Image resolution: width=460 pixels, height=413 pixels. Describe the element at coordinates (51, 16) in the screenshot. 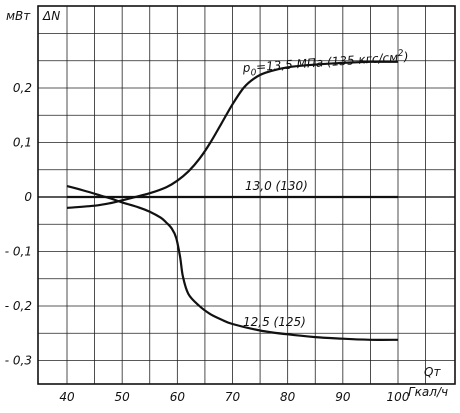

I see `y-axis-title: ΔN` at that location.